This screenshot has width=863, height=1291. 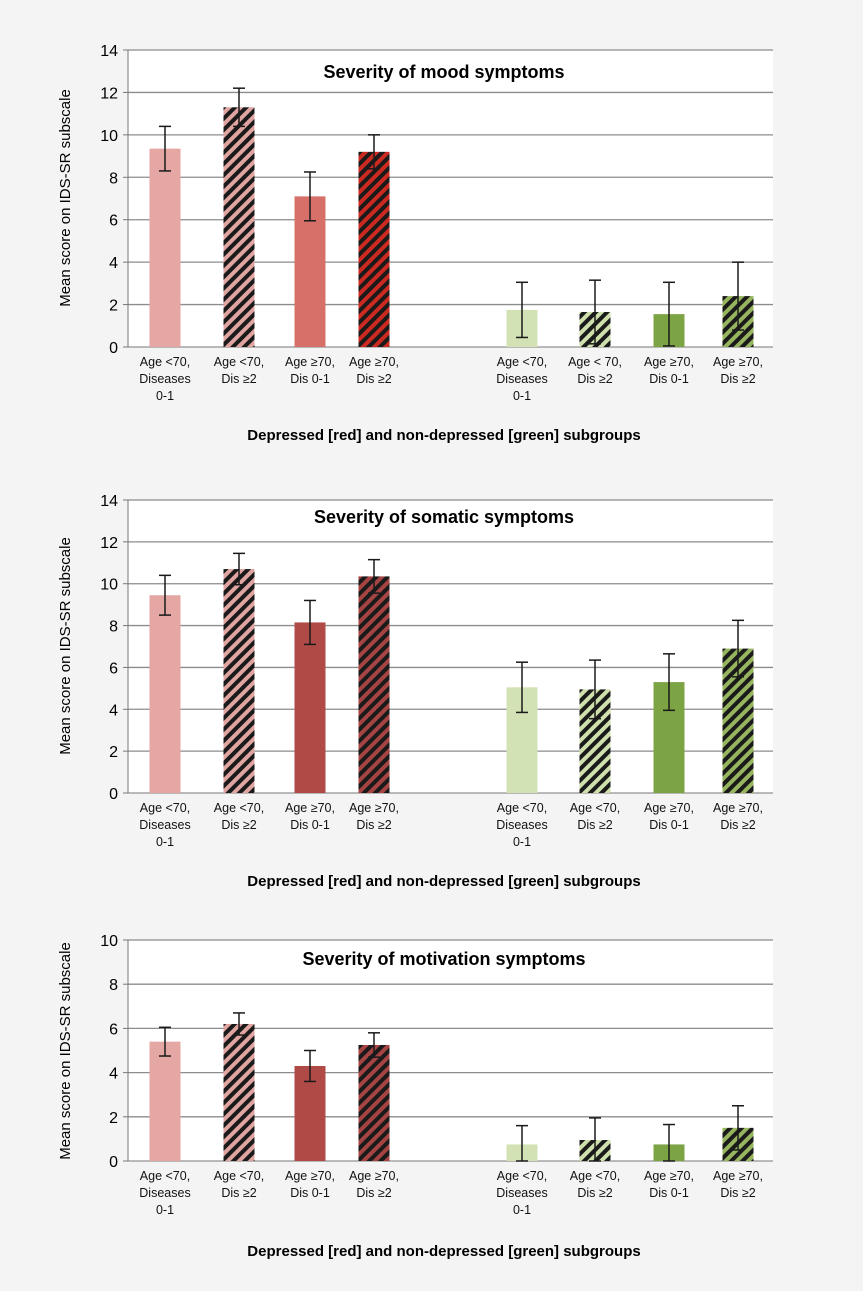 What do you see at coordinates (443, 72) in the screenshot?
I see `chart-title: Severity of mood symptoms` at bounding box center [443, 72].